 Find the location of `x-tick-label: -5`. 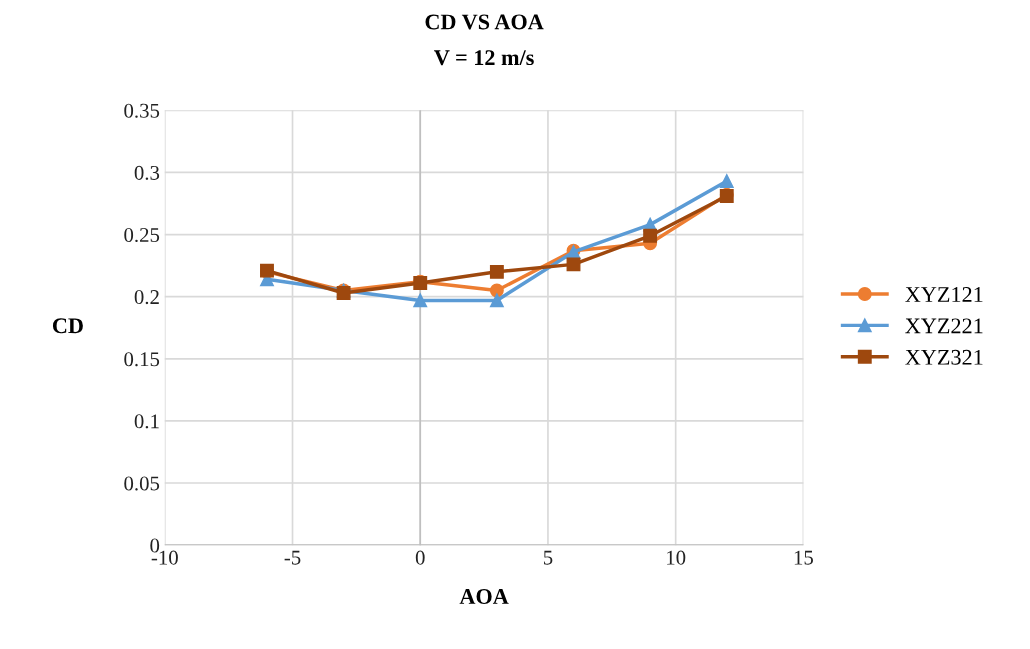

x-tick-label: -5 is located at coordinates (292, 557).